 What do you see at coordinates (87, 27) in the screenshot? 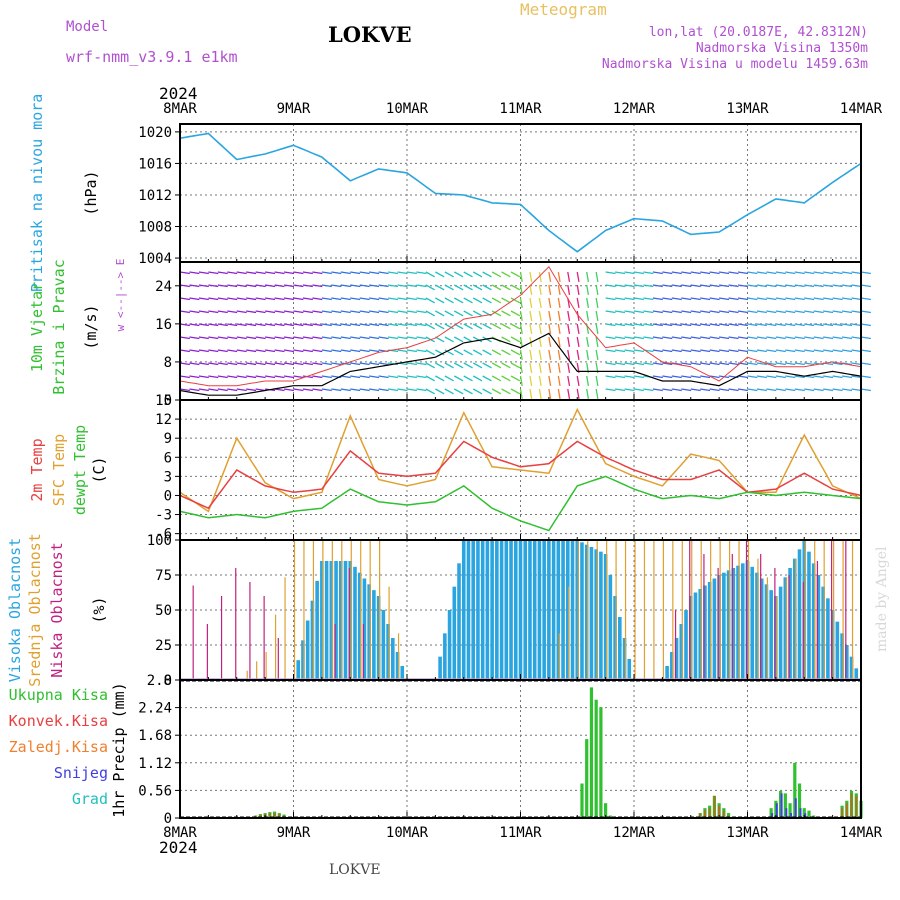
I see `model-label: Model` at bounding box center [87, 27].